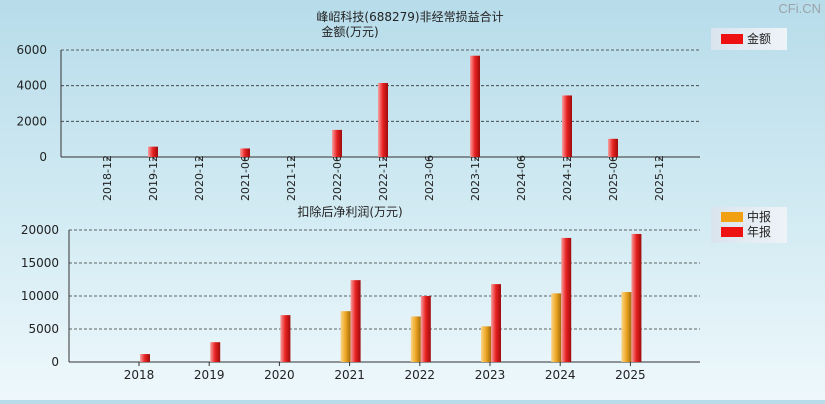 The height and width of the screenshot is (404, 825). Describe the element at coordinates (337, 178) in the screenshot. I see `x-tick-label: 2022-06` at that location.